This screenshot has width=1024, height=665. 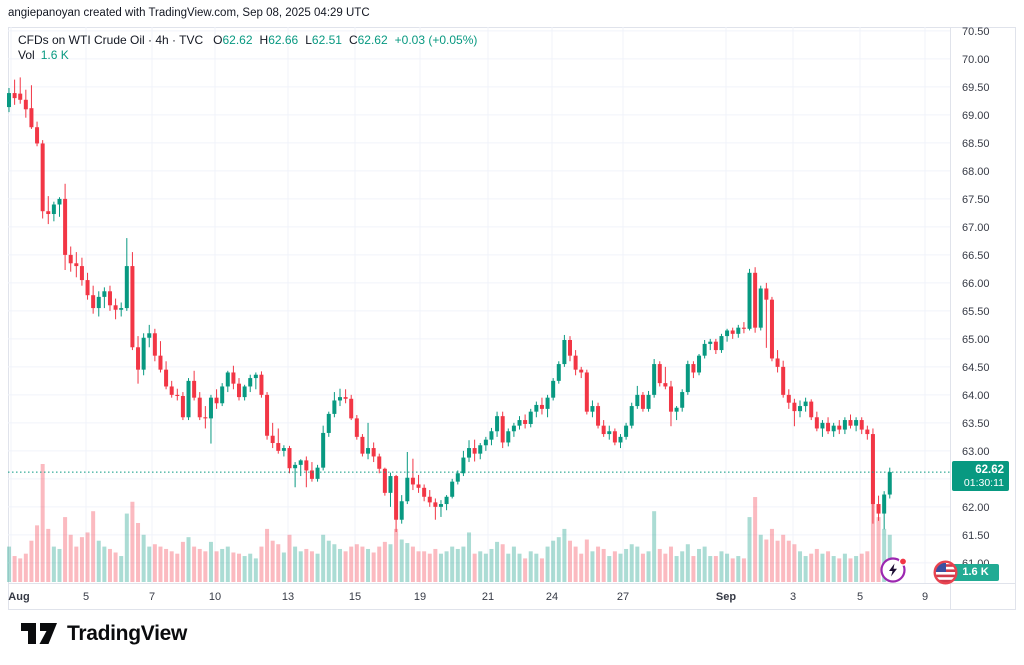 I want to click on streams-bolt-icon, so click(x=895, y=571).